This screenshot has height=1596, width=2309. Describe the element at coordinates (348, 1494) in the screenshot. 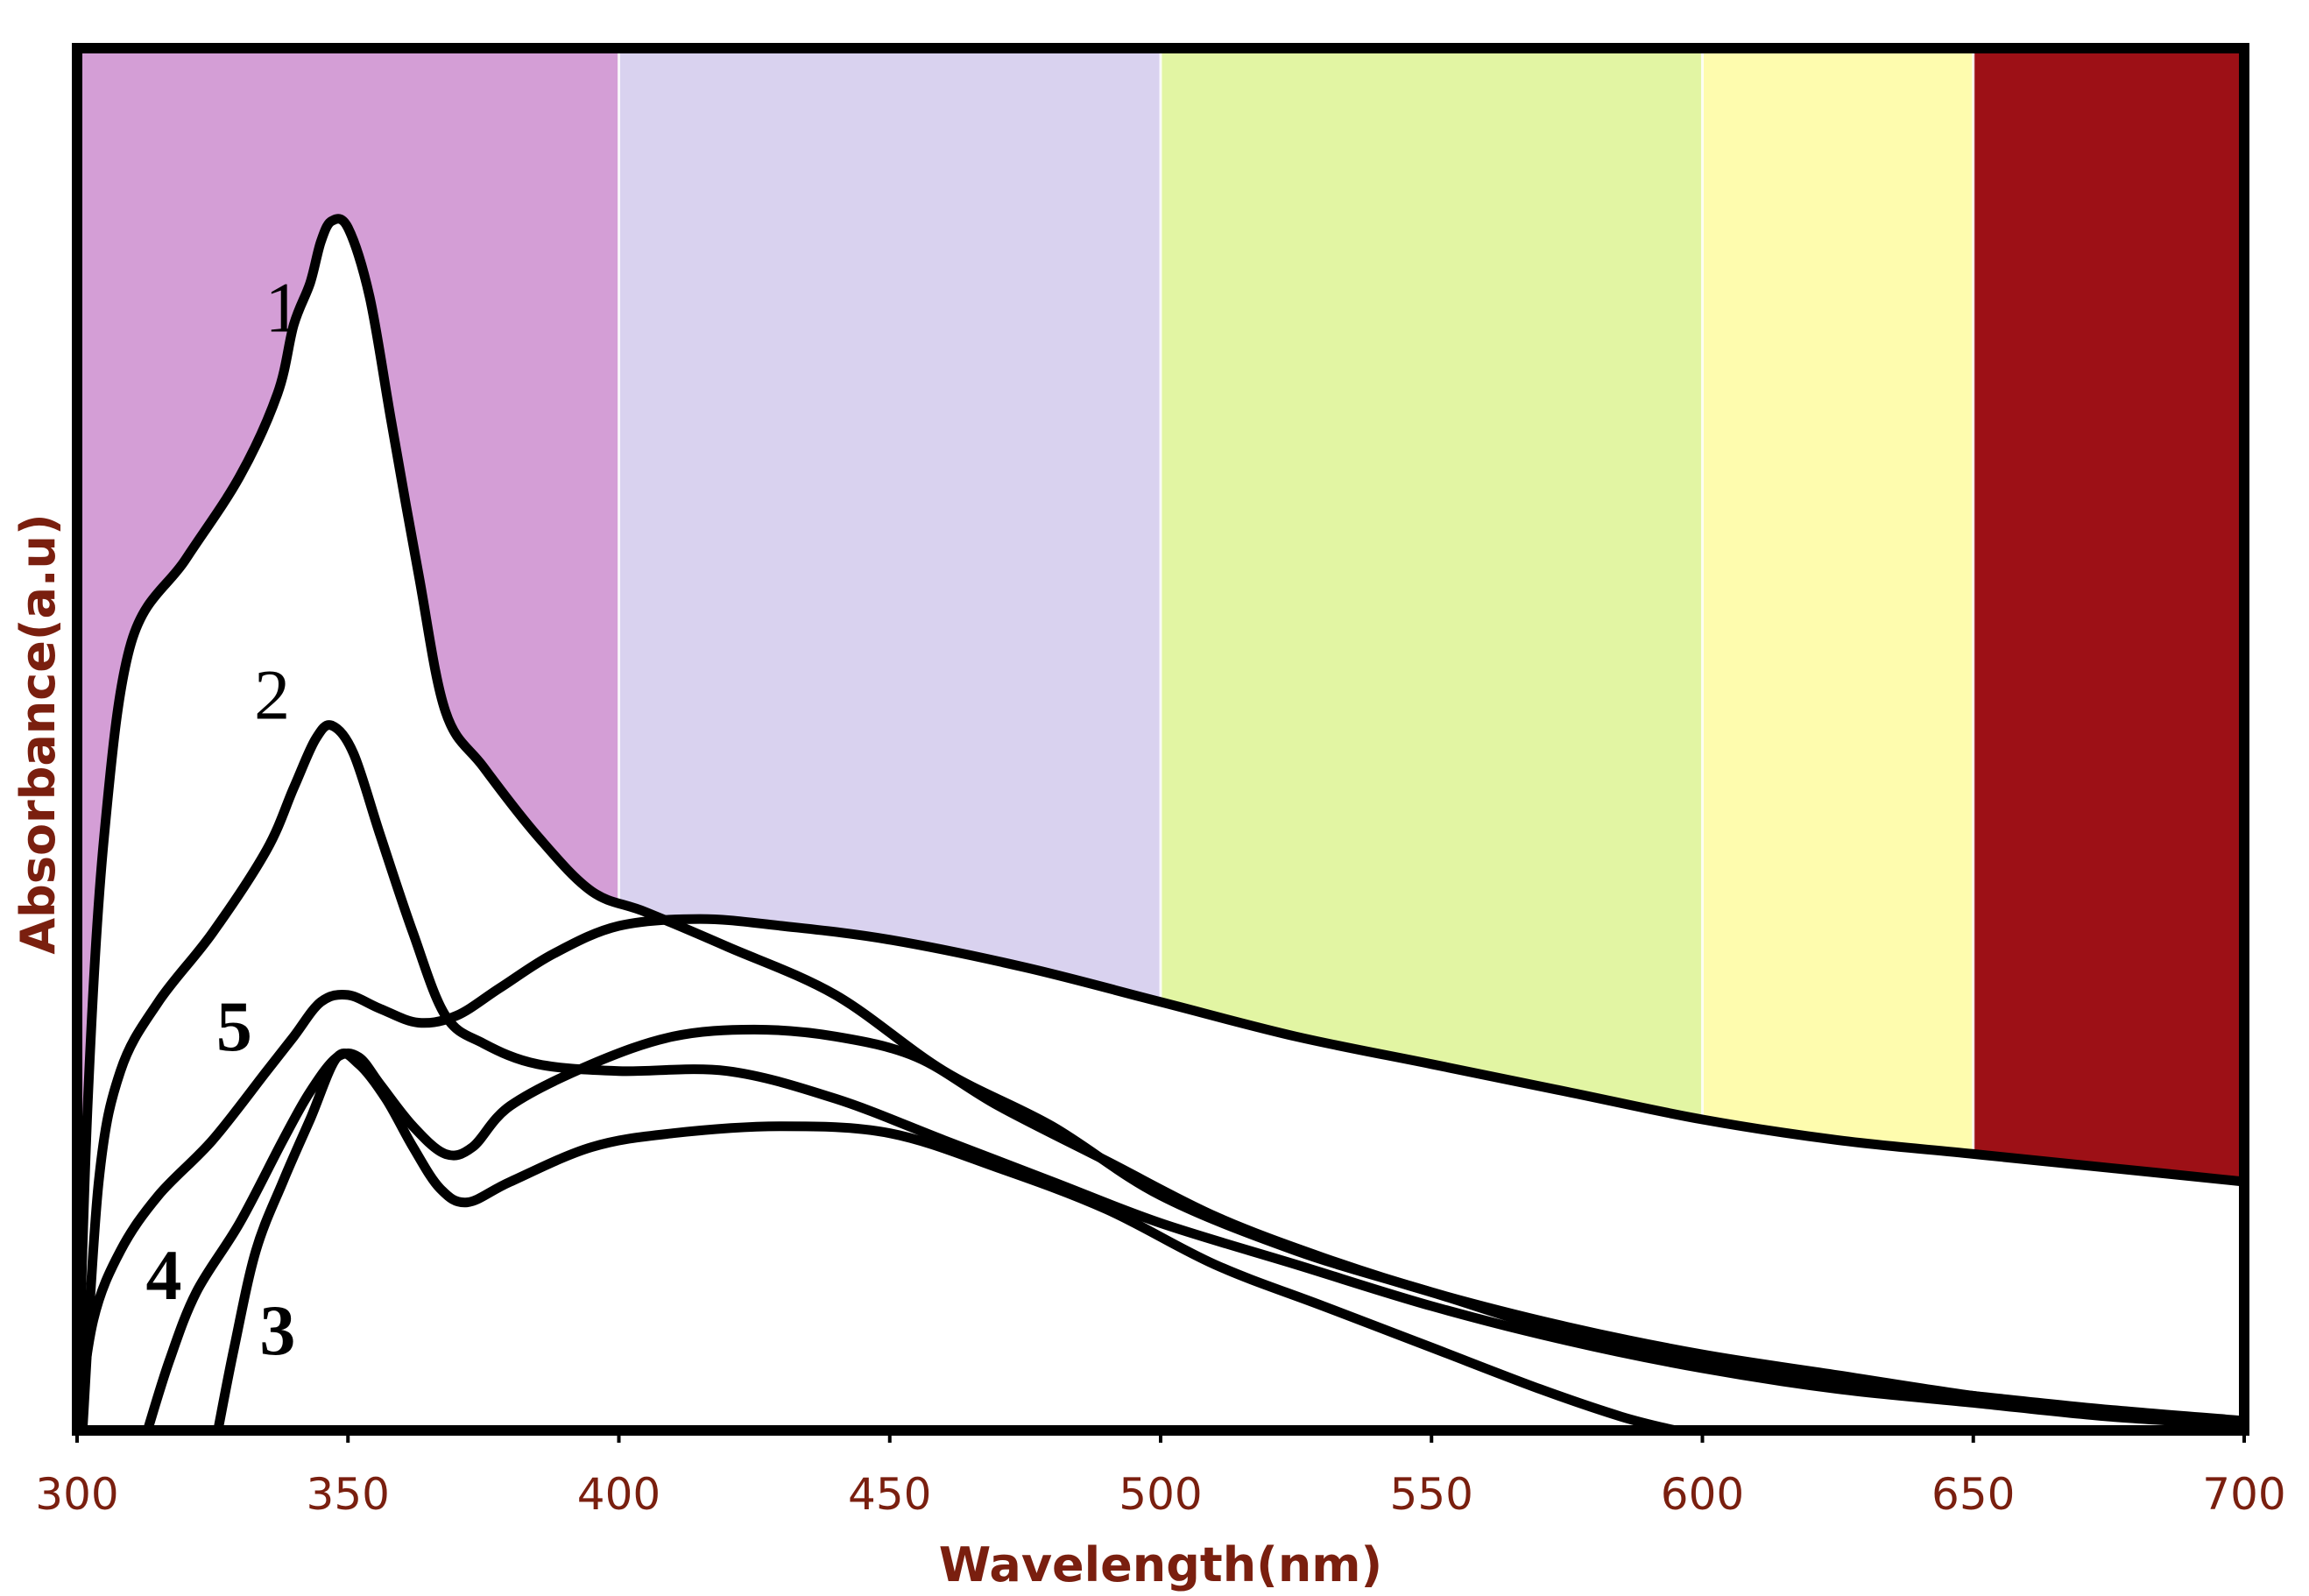

I see `x-tick-label-350: 350` at that location.